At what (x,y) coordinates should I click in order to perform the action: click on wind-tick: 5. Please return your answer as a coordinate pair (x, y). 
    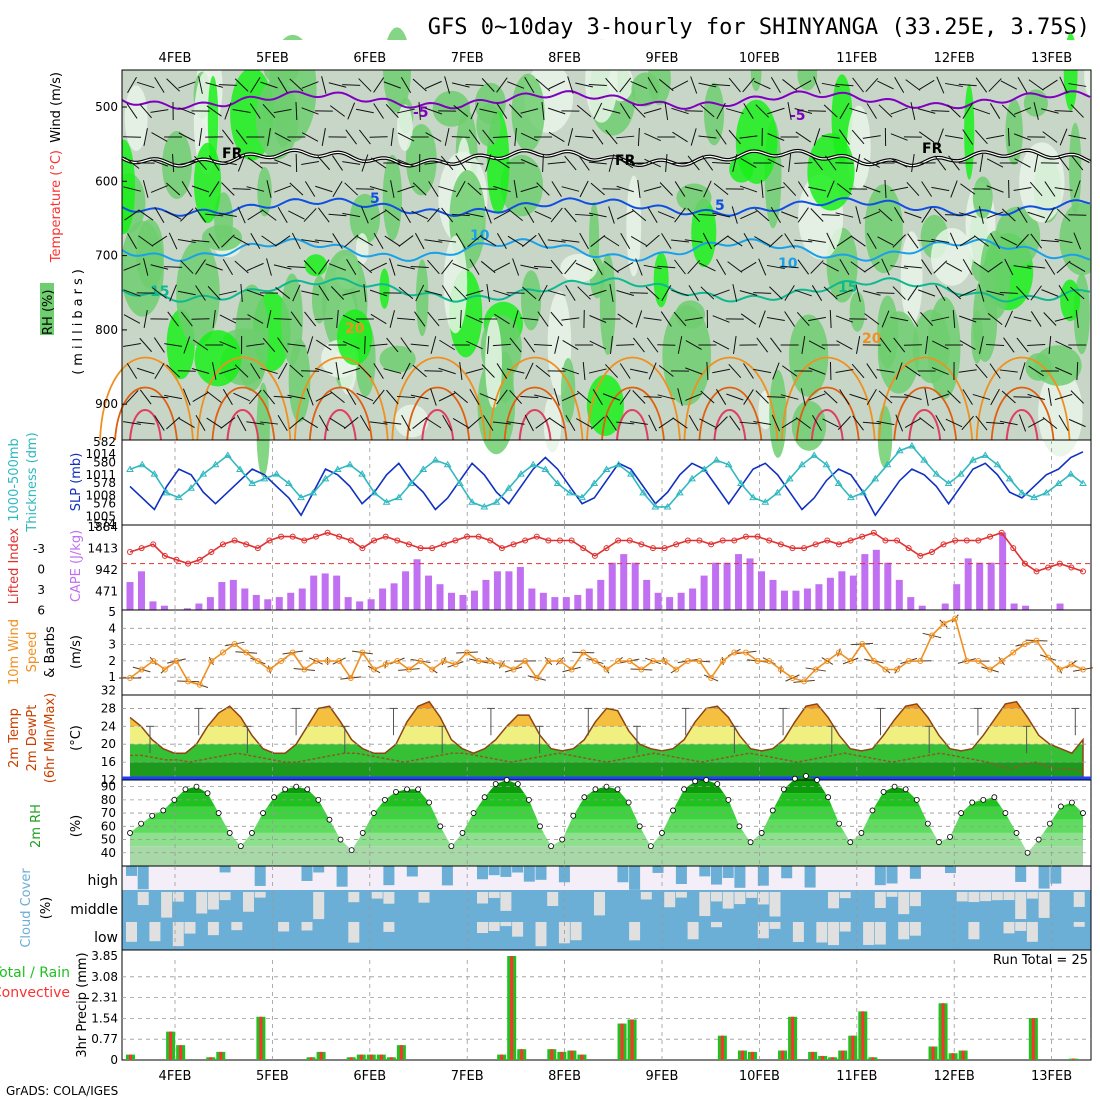
    Looking at the image, I should click on (112, 612).